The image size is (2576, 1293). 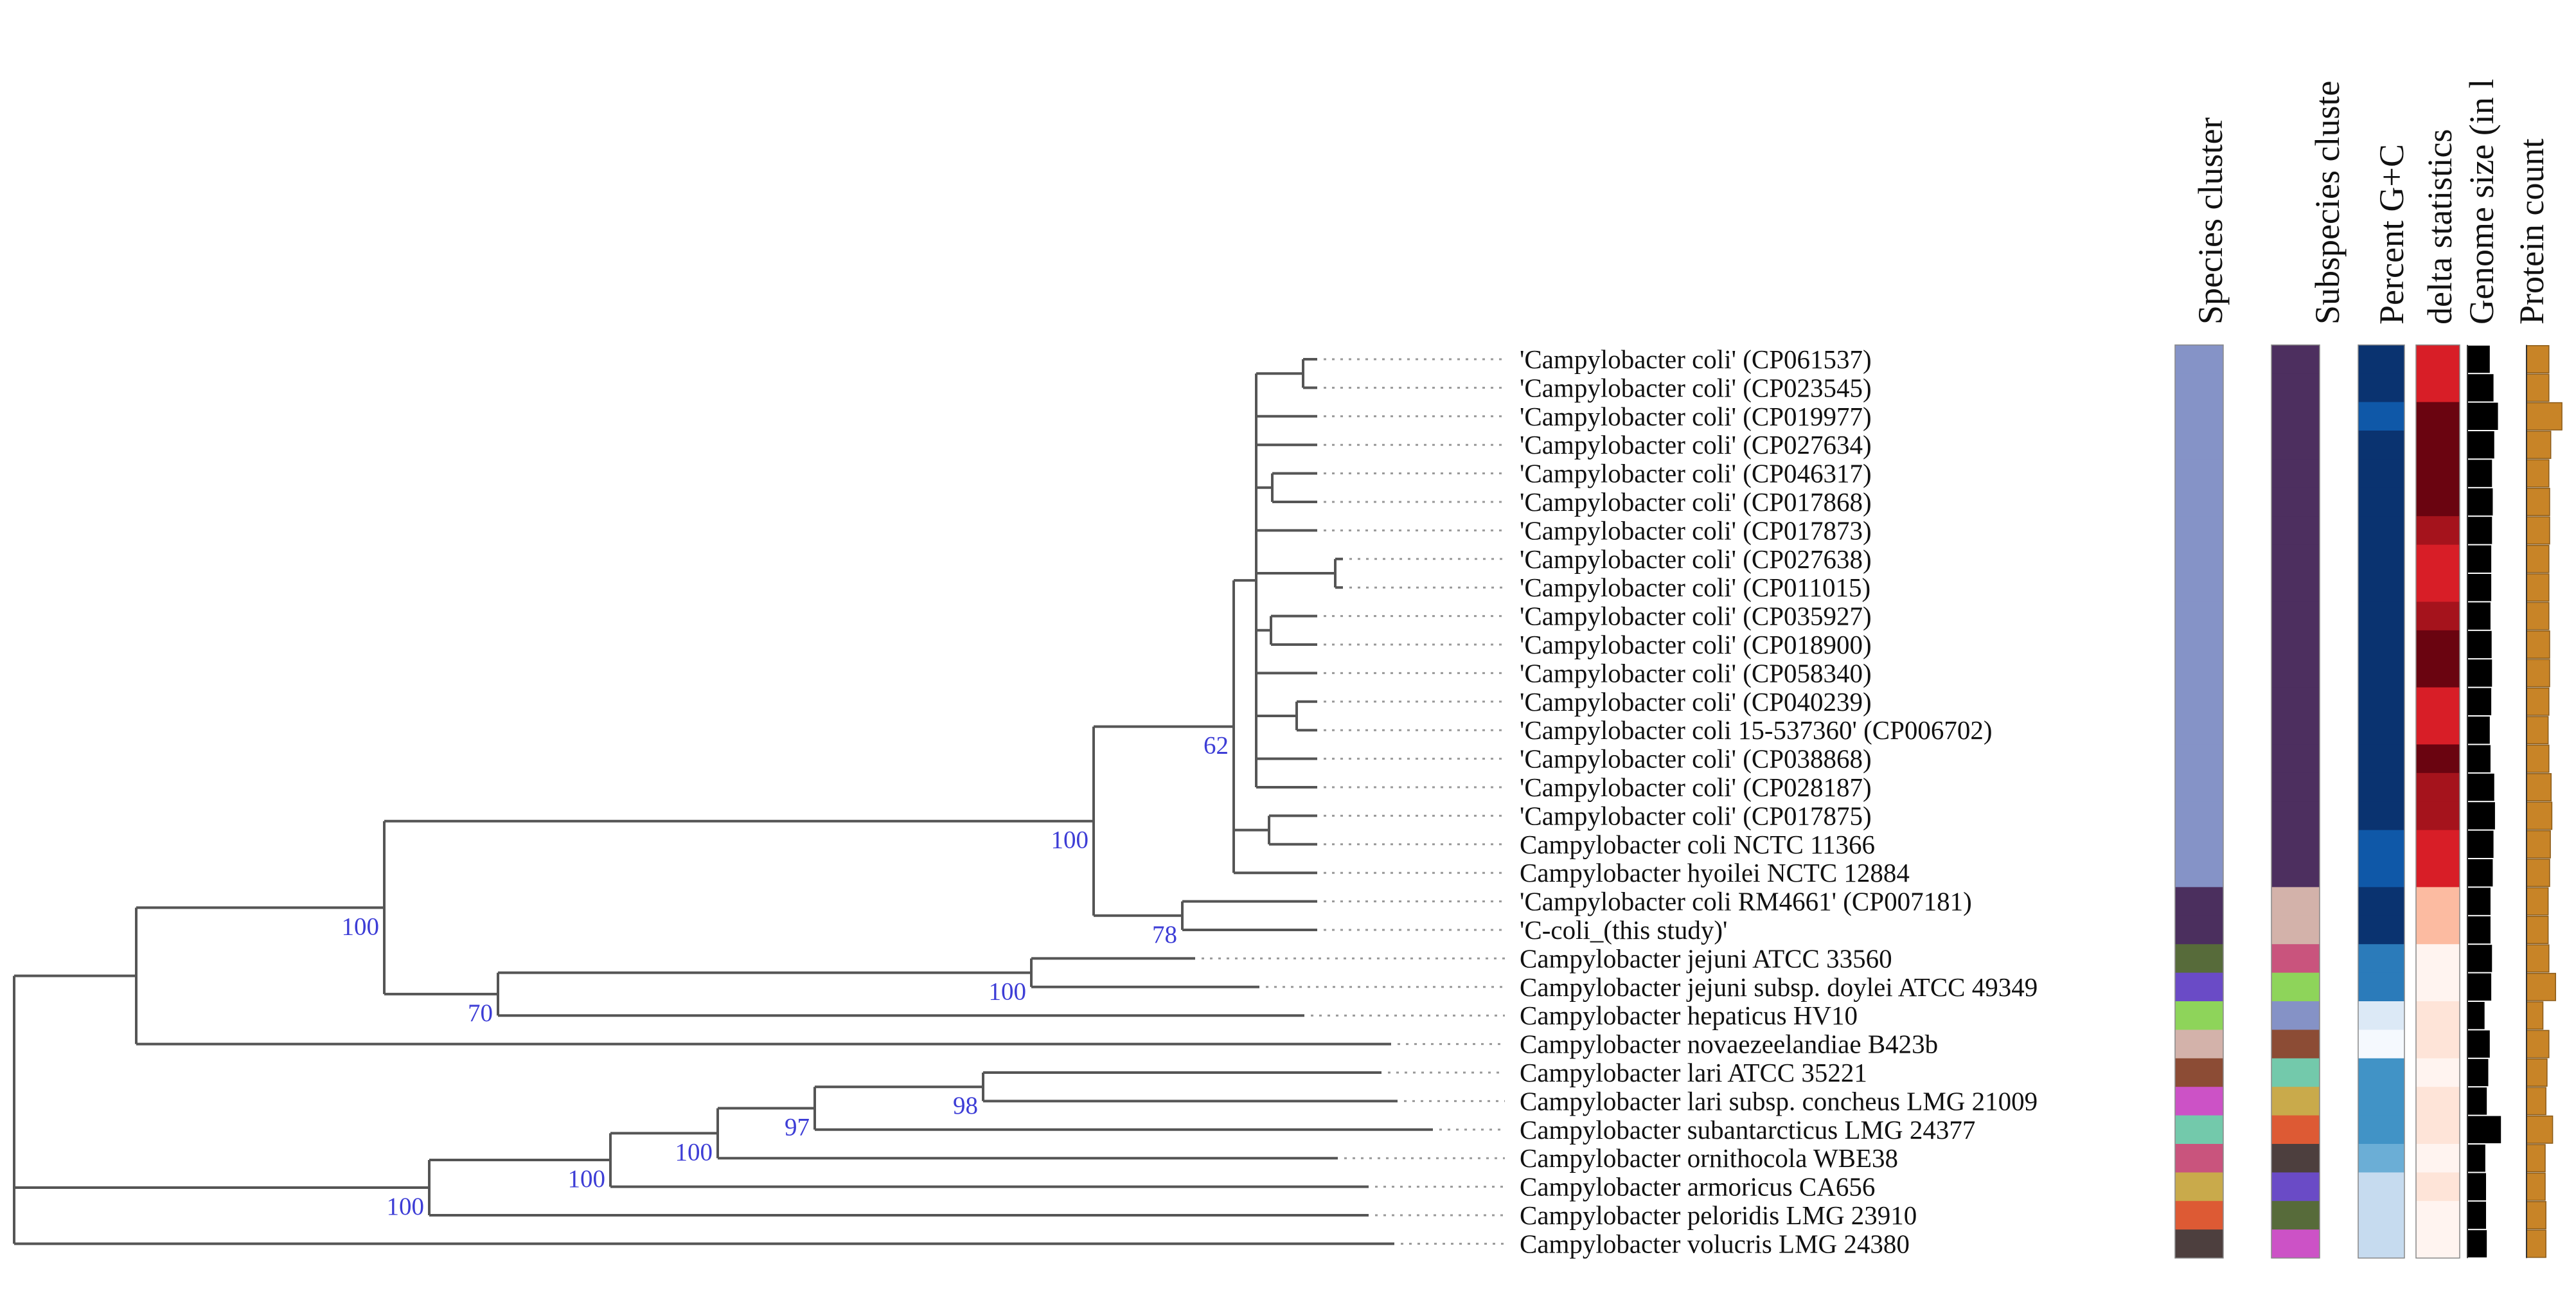 What do you see at coordinates (694, 1152) in the screenshot?
I see `bootstrap-label: 100` at bounding box center [694, 1152].